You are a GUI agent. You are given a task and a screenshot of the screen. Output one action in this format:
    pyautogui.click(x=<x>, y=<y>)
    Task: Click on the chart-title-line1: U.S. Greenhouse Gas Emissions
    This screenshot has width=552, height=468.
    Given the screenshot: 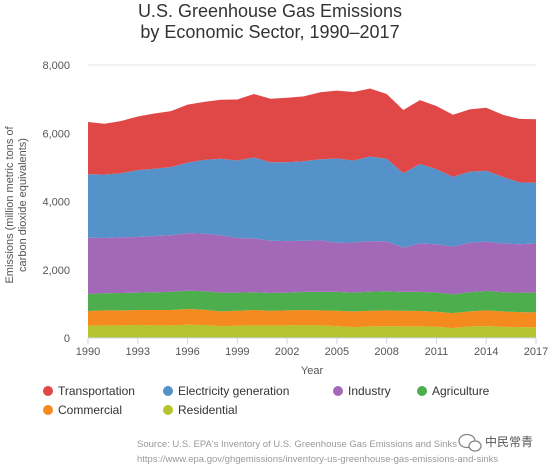 What is the action you would take?
    pyautogui.click(x=270, y=11)
    